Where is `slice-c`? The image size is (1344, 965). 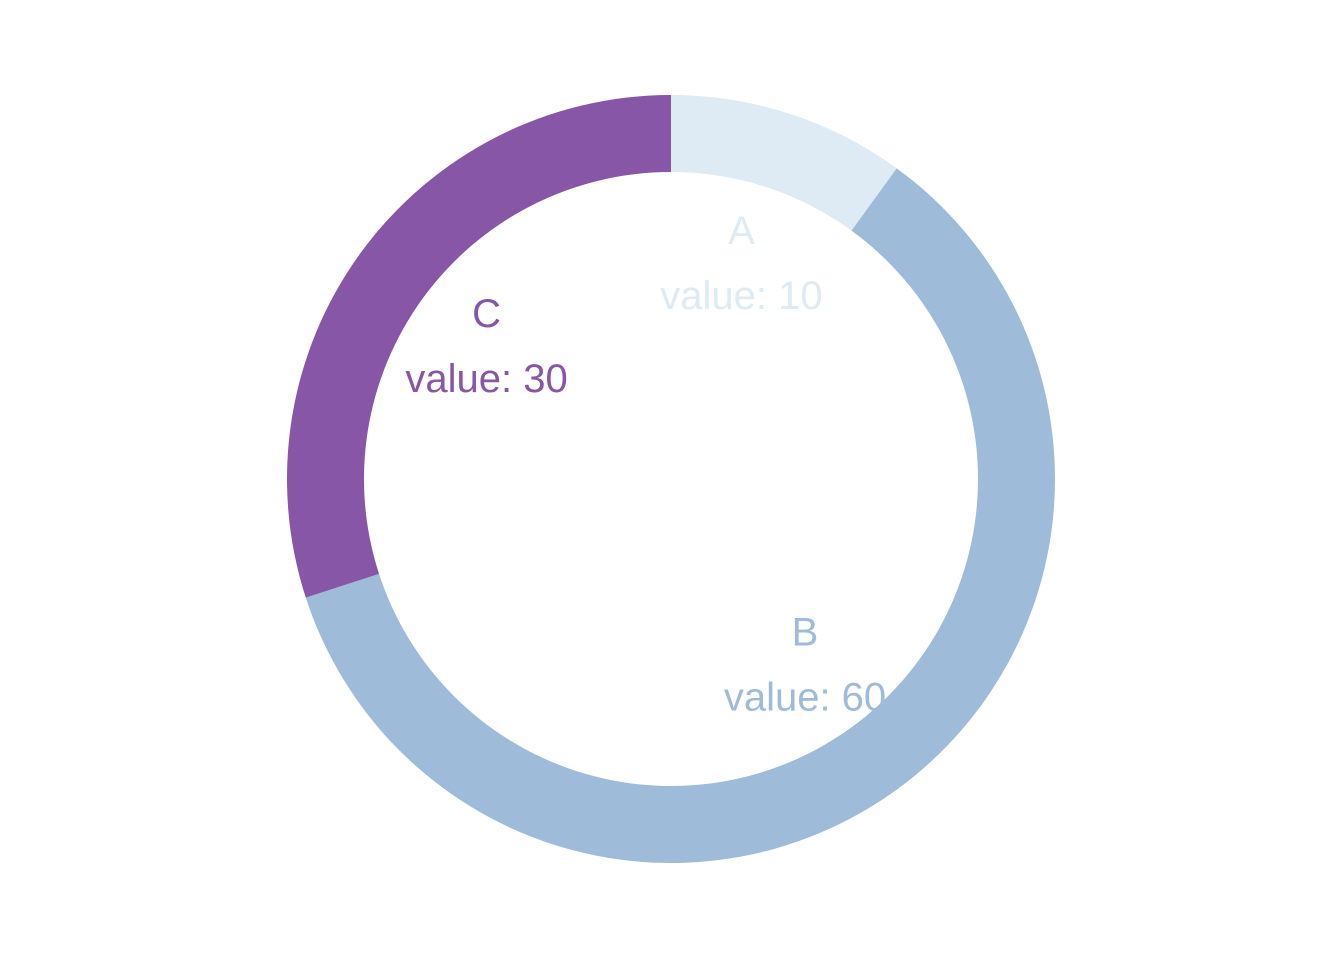
slice-c is located at coordinates (479, 346).